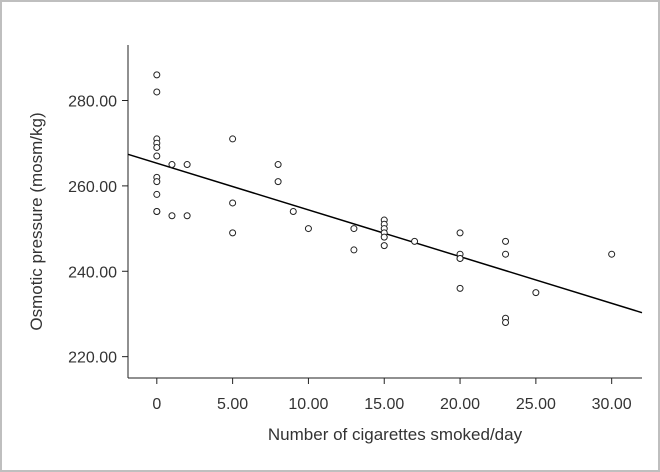 The width and height of the screenshot is (660, 472). Describe the element at coordinates (395, 434) in the screenshot. I see `x-axis-title: Number of cigarettes smoked/day` at that location.